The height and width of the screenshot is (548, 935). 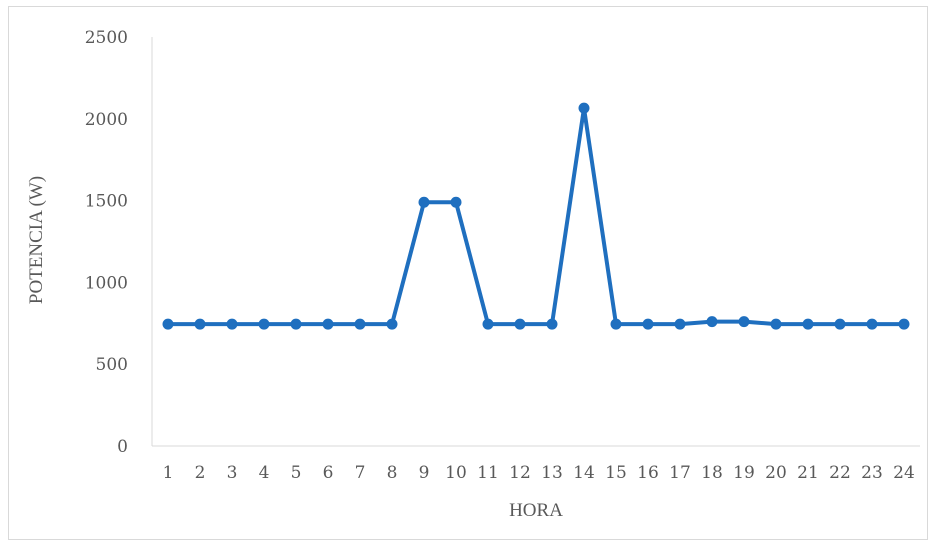 I want to click on x-tick-label: 7, so click(x=360, y=473).